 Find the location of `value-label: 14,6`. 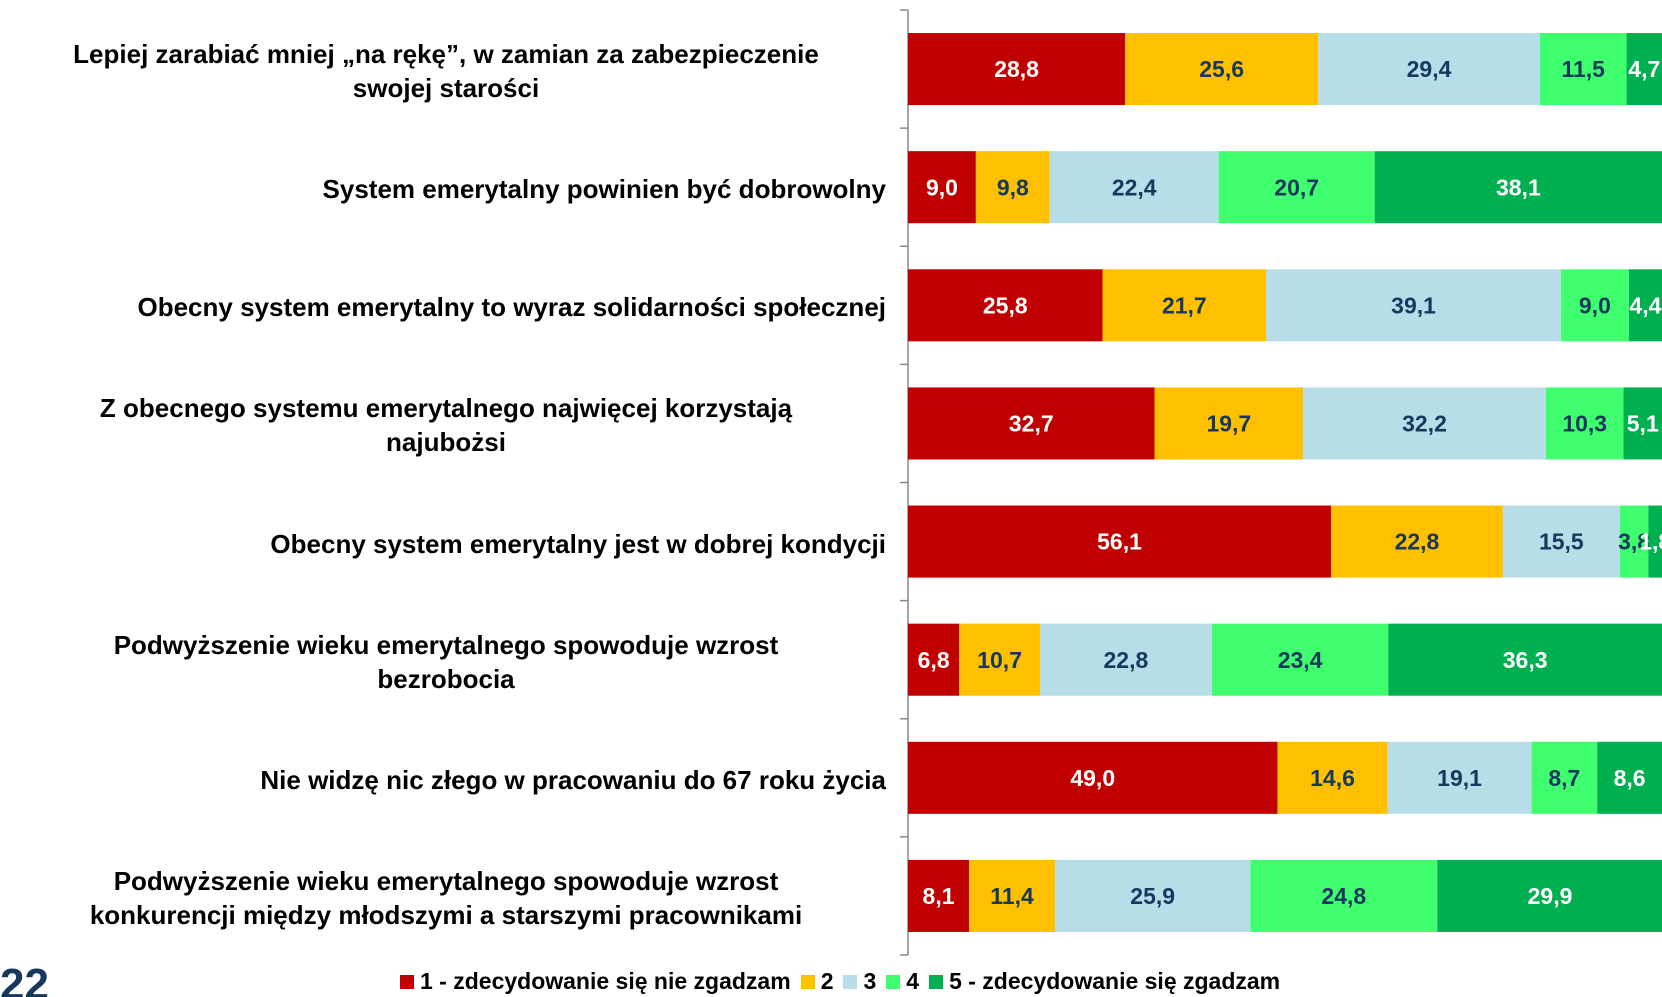

value-label: 14,6 is located at coordinates (1332, 778).